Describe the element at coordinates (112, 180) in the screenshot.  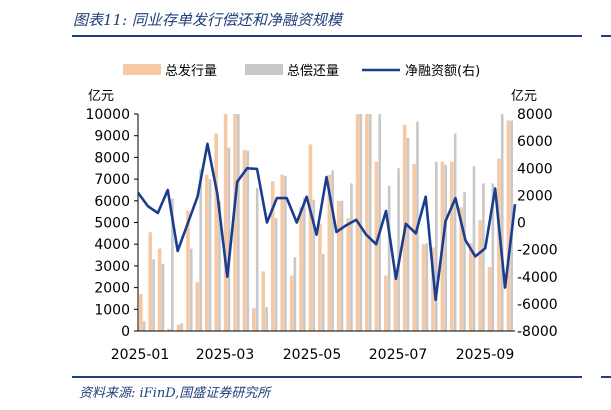
I see `left-tick-label: 7000` at that location.